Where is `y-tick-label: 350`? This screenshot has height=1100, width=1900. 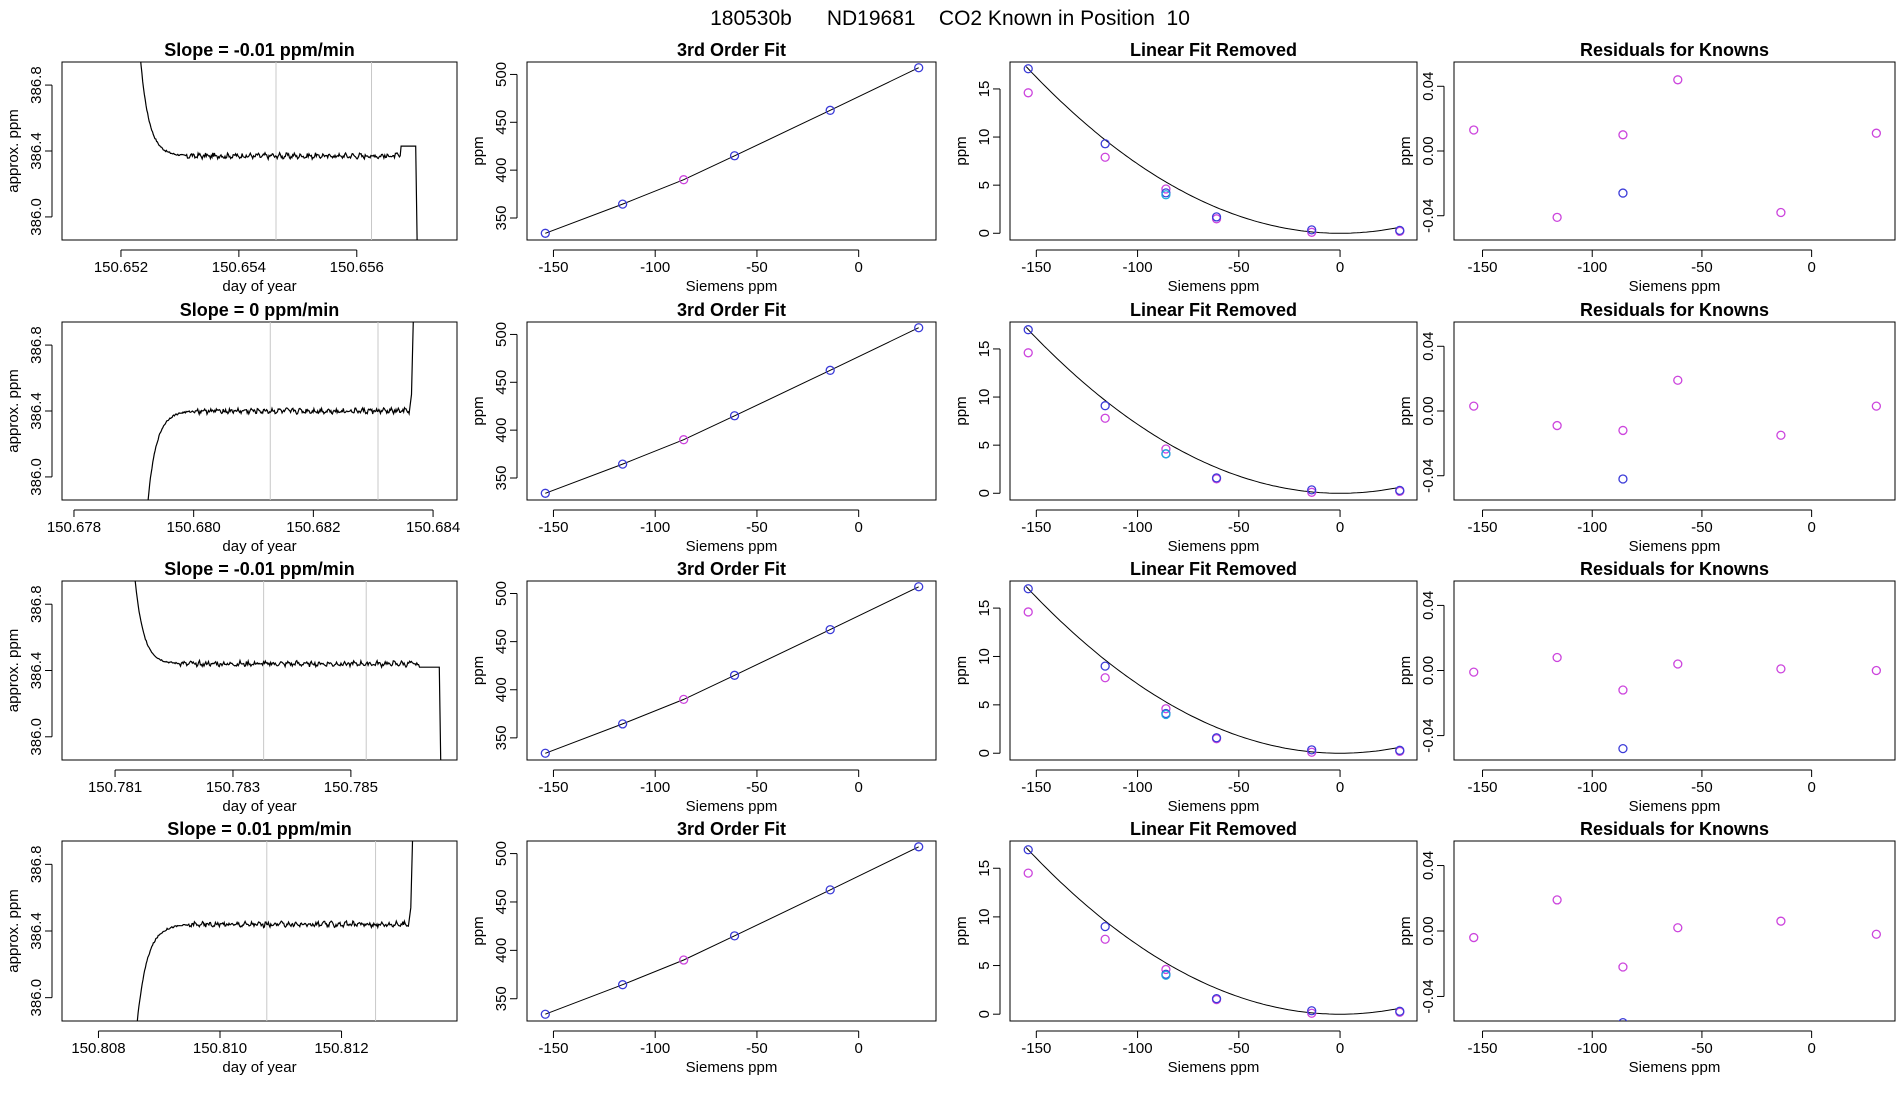 y-tick-label: 350 is located at coordinates (501, 737).